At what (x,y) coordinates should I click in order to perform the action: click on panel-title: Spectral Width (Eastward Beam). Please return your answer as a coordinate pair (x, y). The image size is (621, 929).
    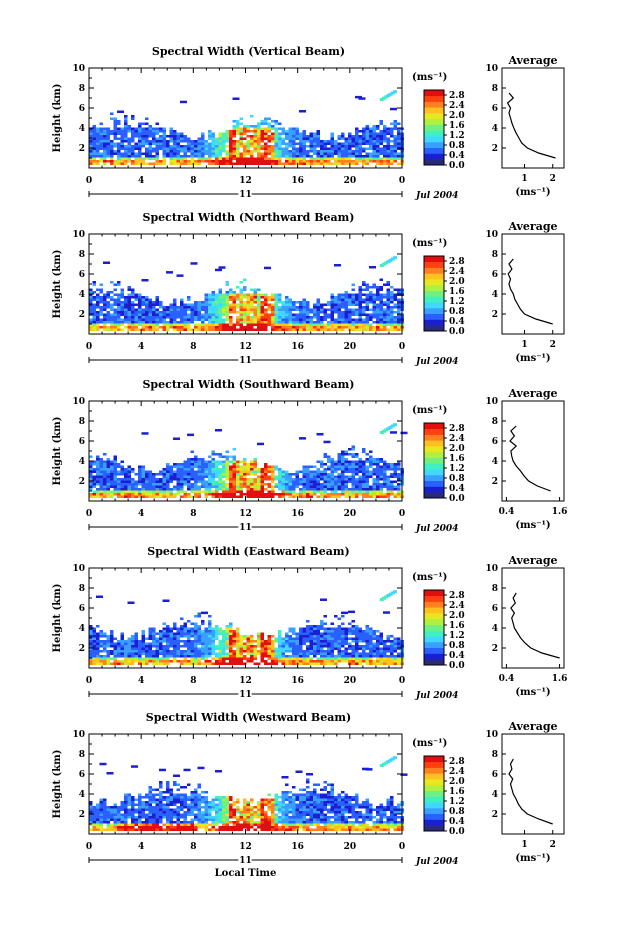
    Looking at the image, I should click on (248, 551).